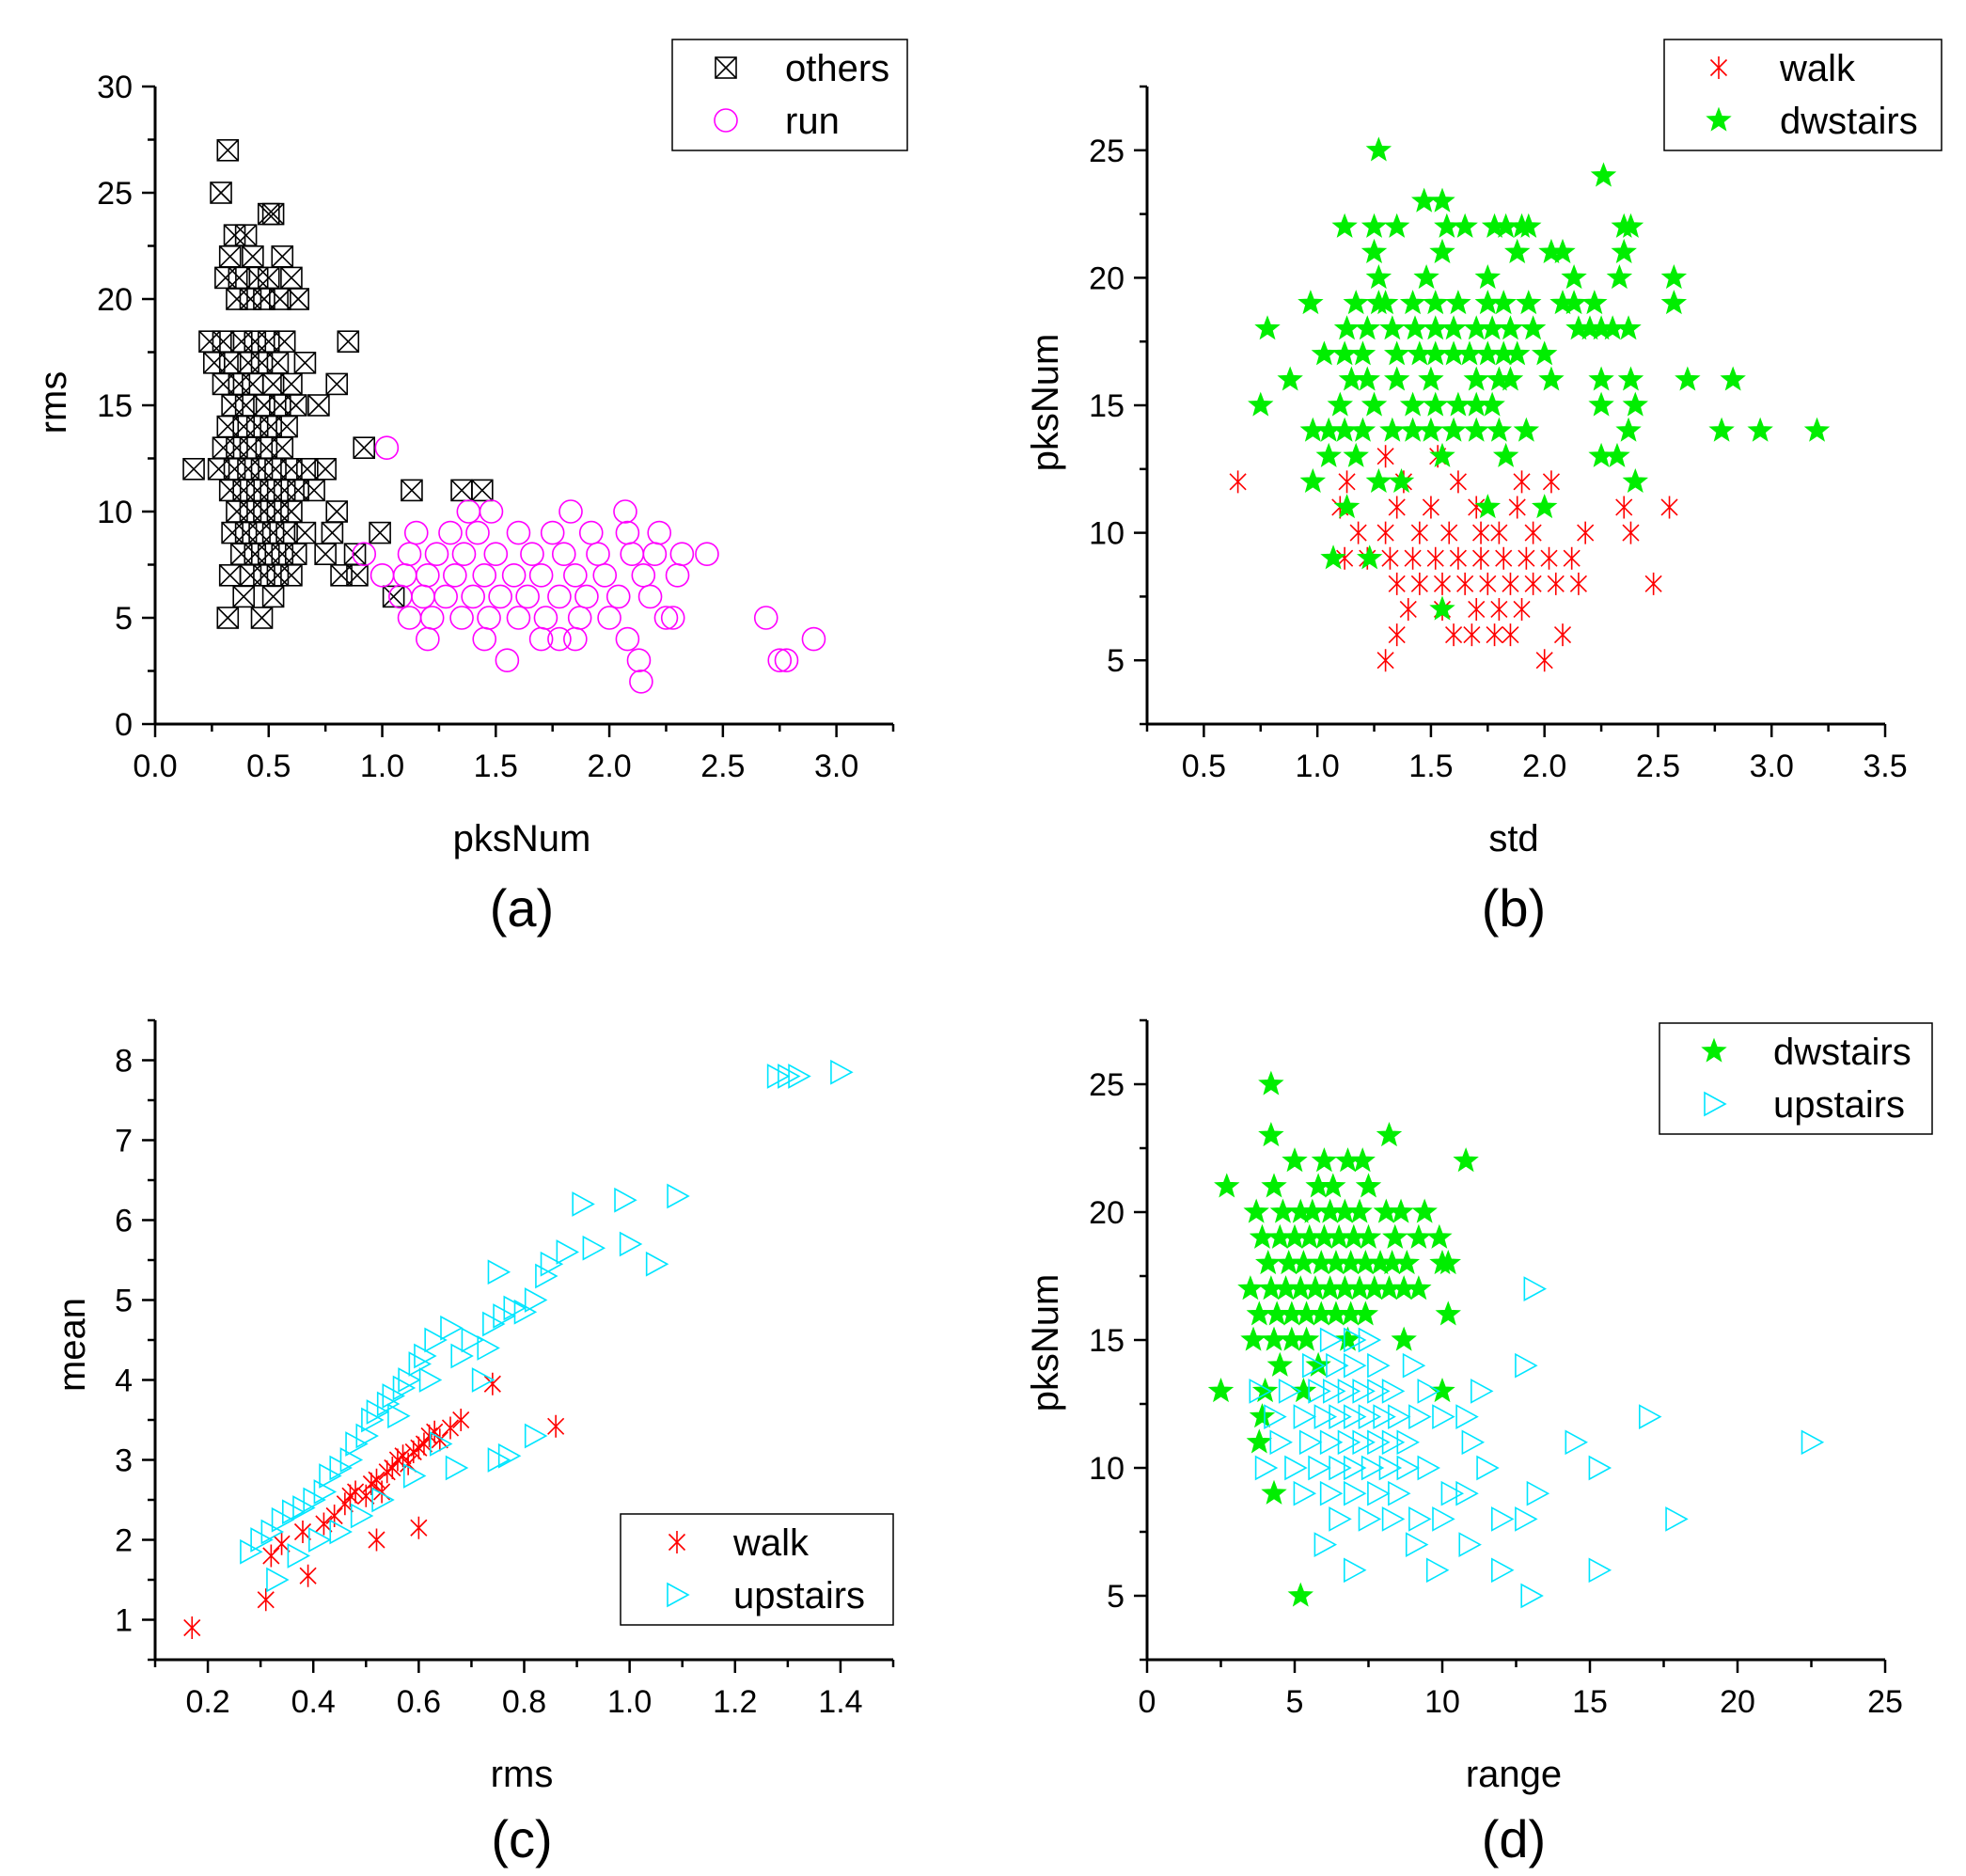  Describe the element at coordinates (1442, 1702) in the screenshot. I see `x-tick-label: 10` at that location.